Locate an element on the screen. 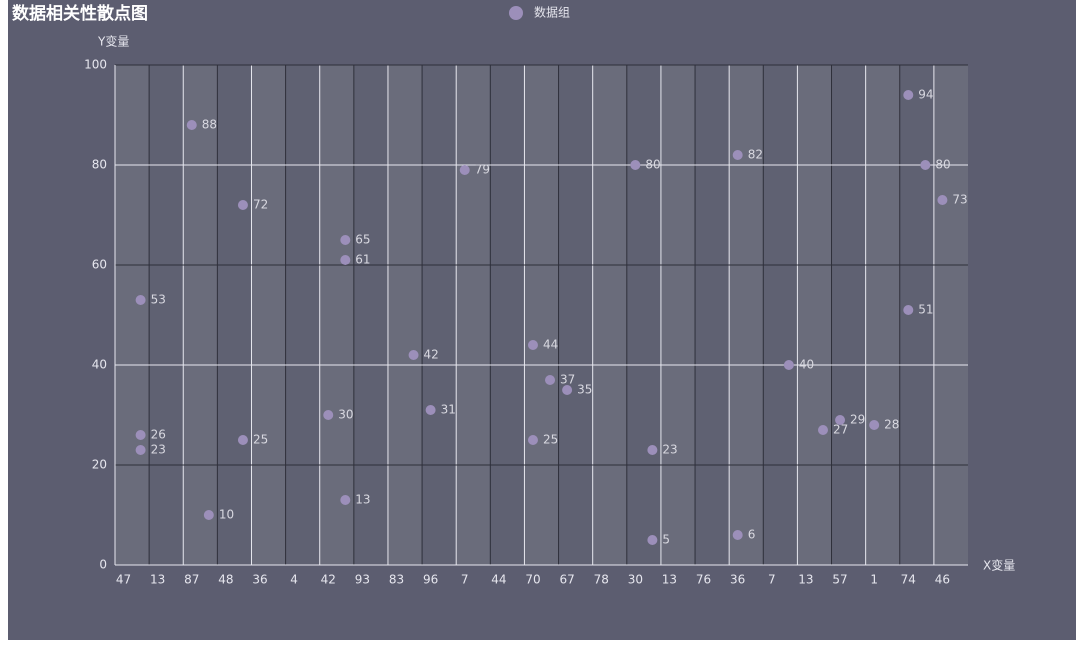  x-tick-label: 83 is located at coordinates (396, 580).